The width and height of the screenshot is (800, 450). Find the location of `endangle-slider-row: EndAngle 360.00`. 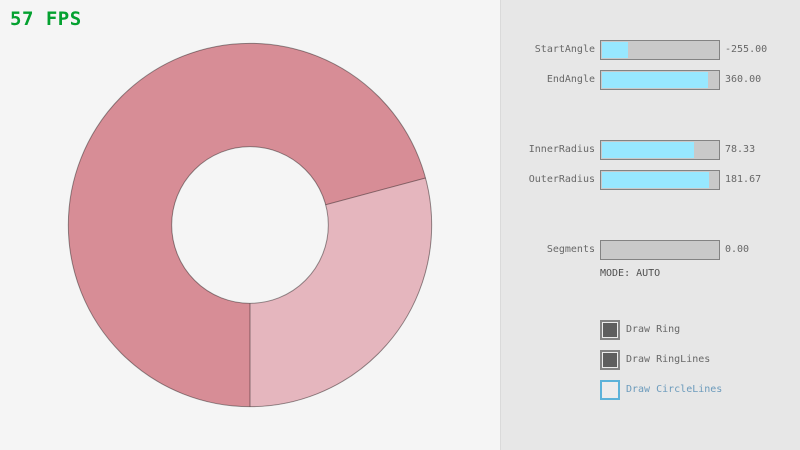

endangle-slider-row: EndAngle 360.00 is located at coordinates (650, 80).